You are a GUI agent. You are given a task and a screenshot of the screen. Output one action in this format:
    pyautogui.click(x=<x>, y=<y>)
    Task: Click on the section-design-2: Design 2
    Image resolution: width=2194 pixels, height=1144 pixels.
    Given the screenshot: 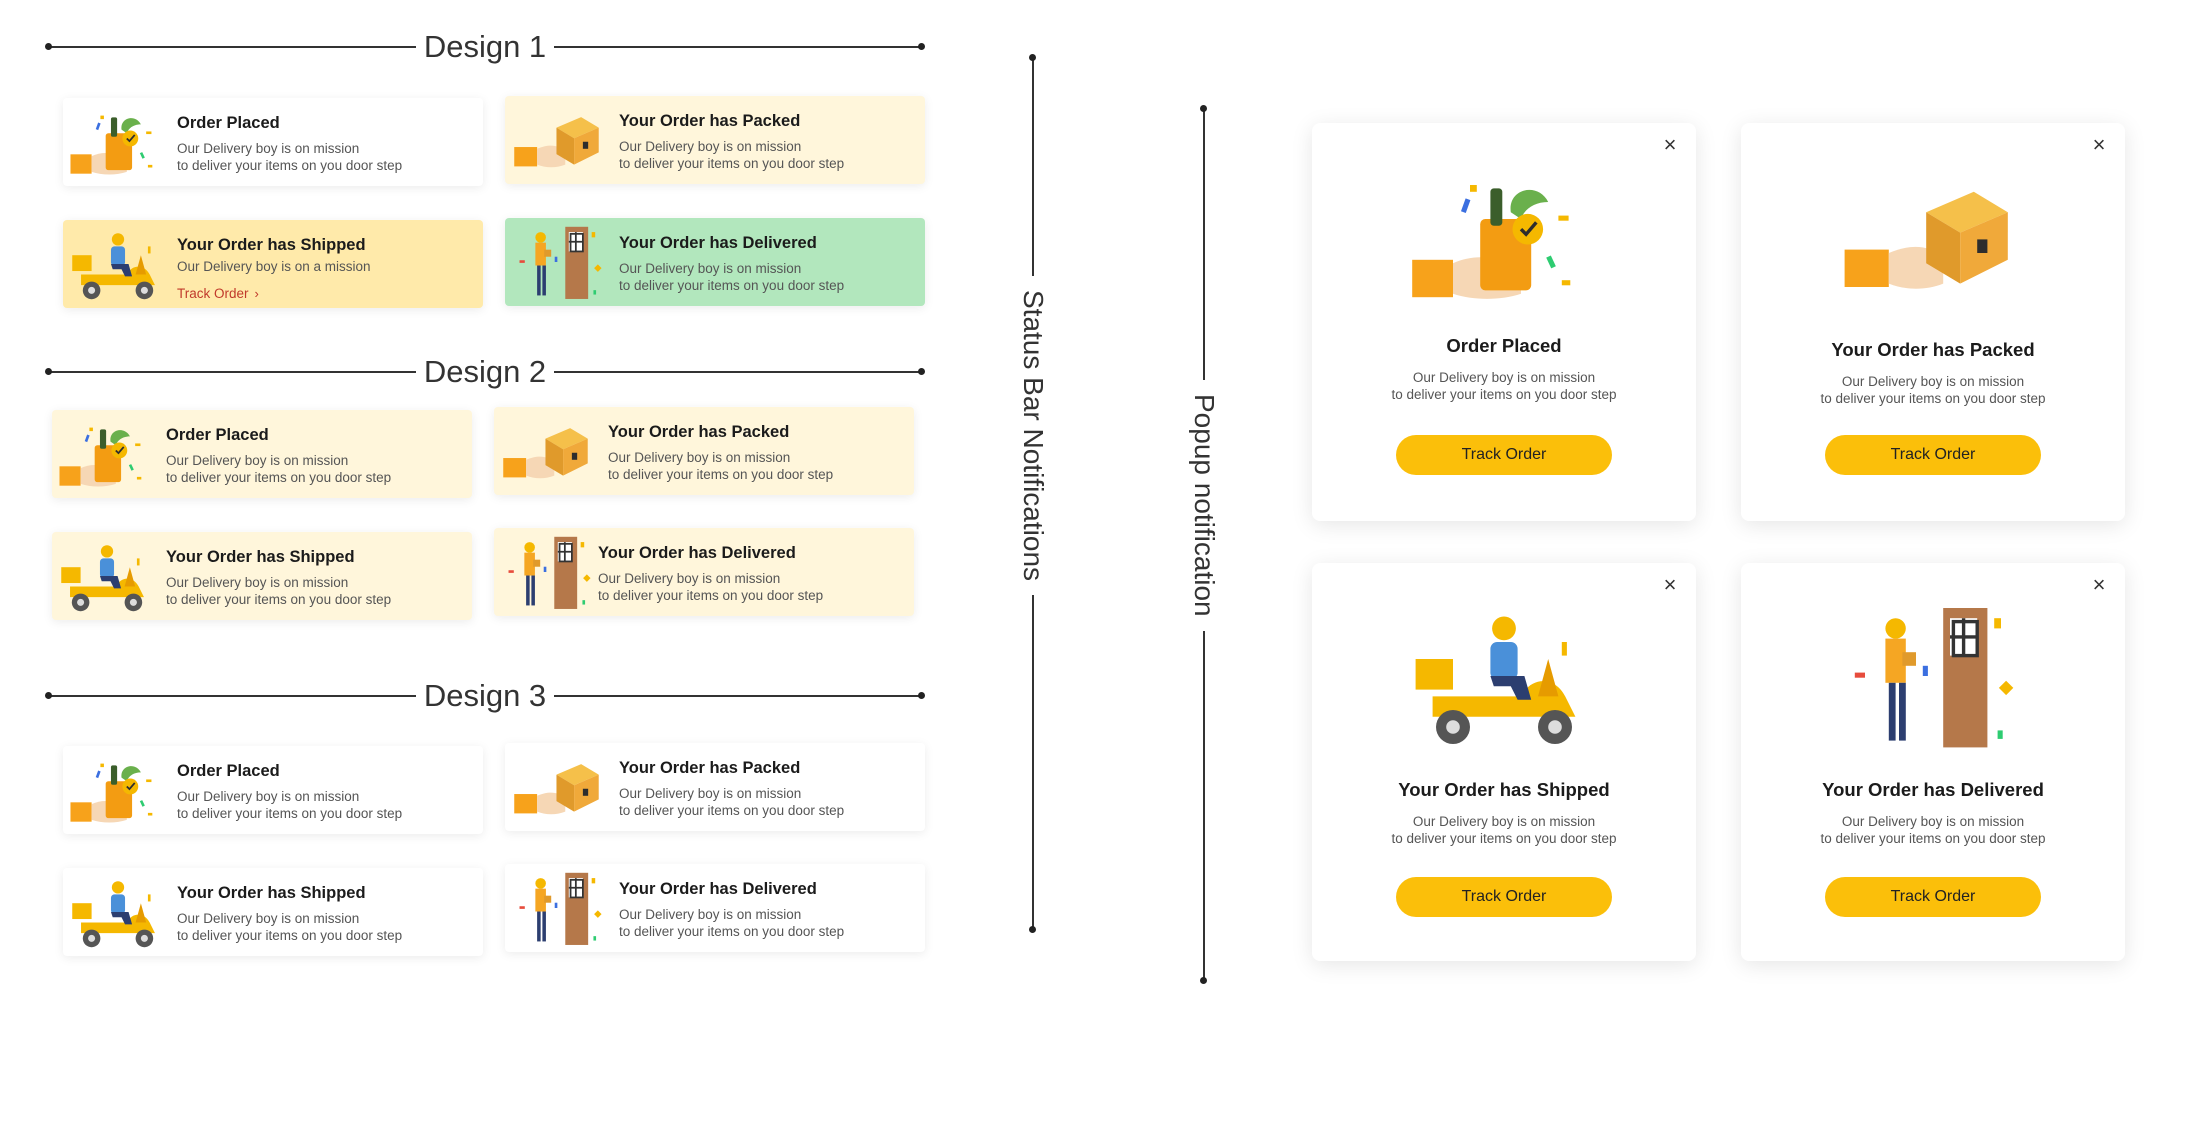 What is the action you would take?
    pyautogui.click(x=485, y=372)
    